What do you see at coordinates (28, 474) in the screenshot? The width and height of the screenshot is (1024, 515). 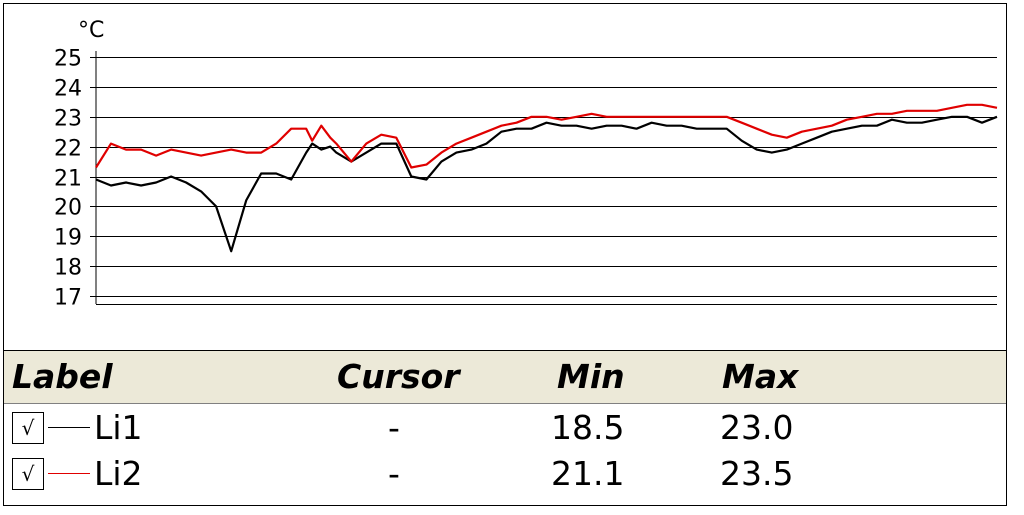 I see `li2-visibility-checkbox: √` at bounding box center [28, 474].